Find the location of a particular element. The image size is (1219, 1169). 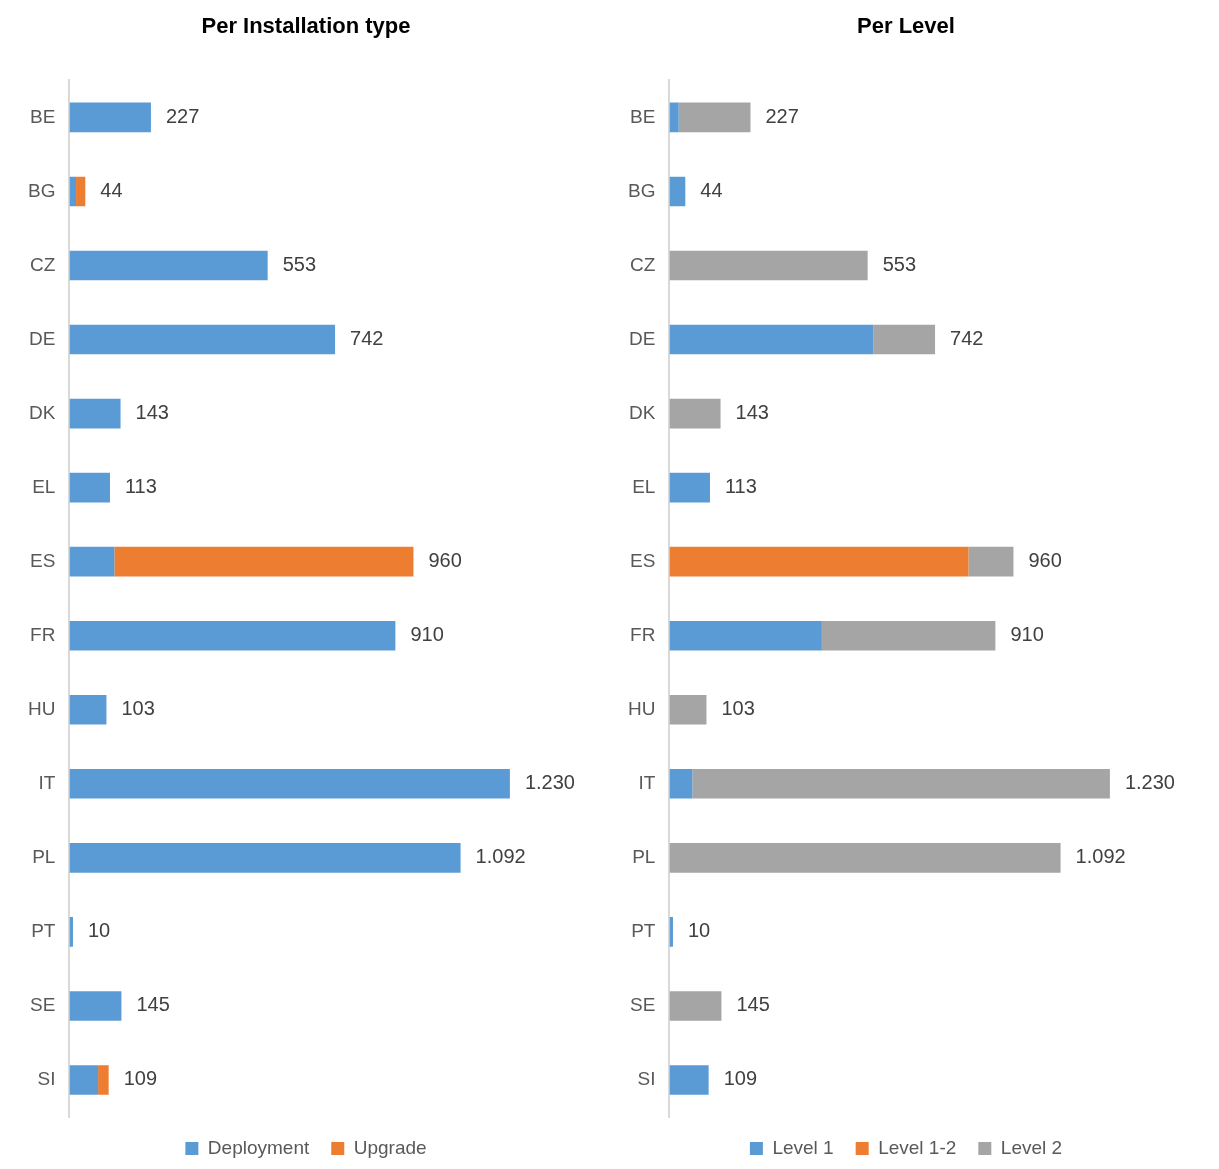

legend-label: Upgrade is located at coordinates (390, 1147).